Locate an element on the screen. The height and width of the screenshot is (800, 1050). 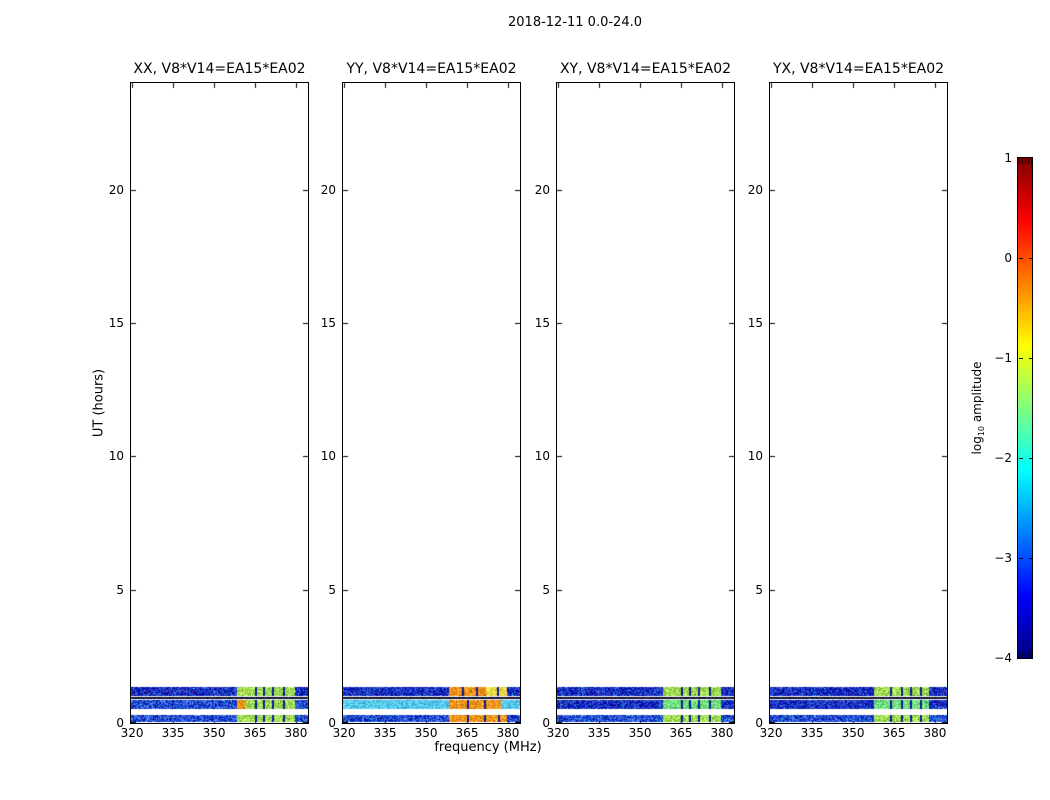
colorbar-minor-ticks-bottom is located at coordinates (1025, 654).